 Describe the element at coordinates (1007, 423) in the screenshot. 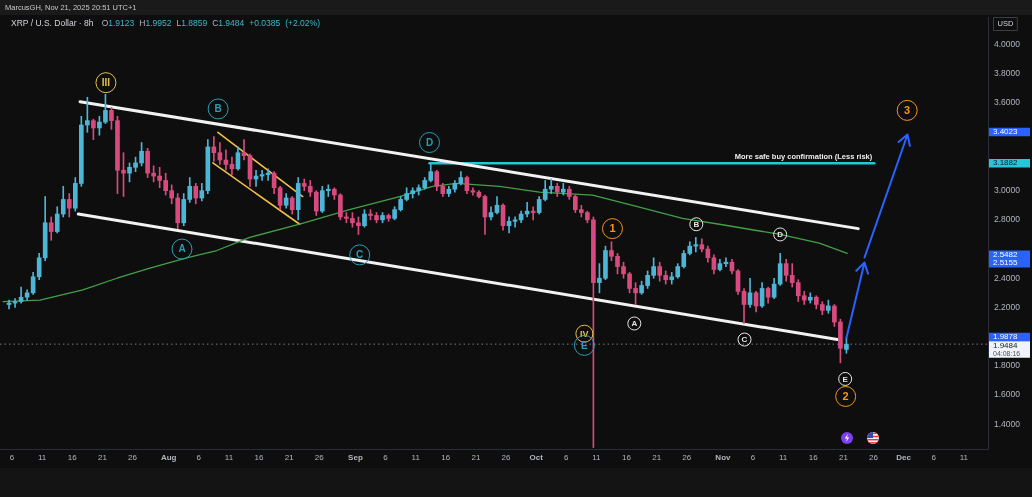

I see `y-tick-label: 1.4000` at that location.